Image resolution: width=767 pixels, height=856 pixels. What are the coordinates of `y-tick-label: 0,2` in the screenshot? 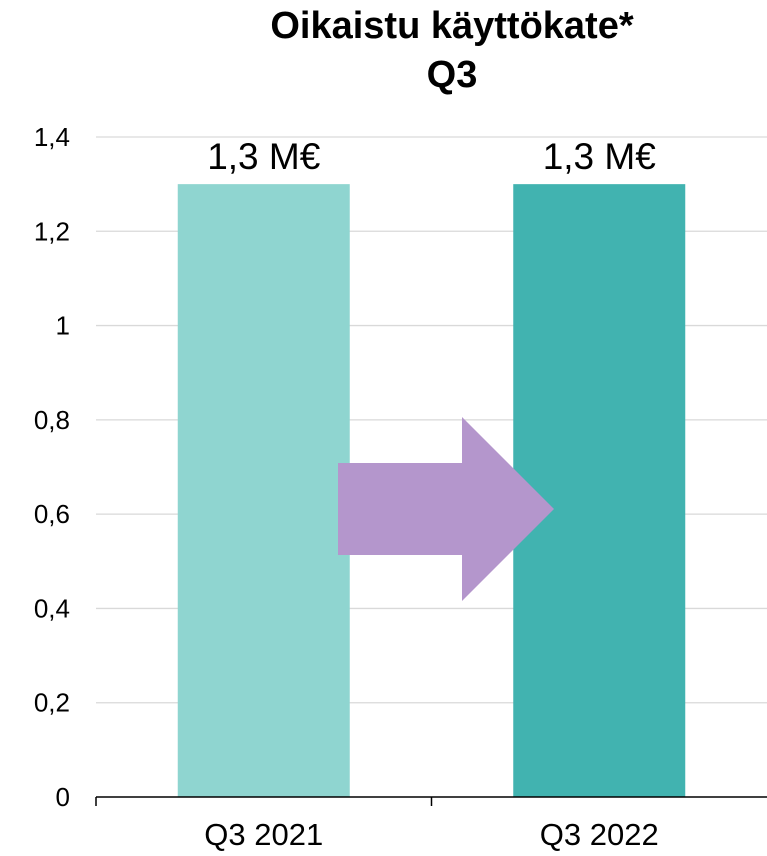 It's located at (52, 703).